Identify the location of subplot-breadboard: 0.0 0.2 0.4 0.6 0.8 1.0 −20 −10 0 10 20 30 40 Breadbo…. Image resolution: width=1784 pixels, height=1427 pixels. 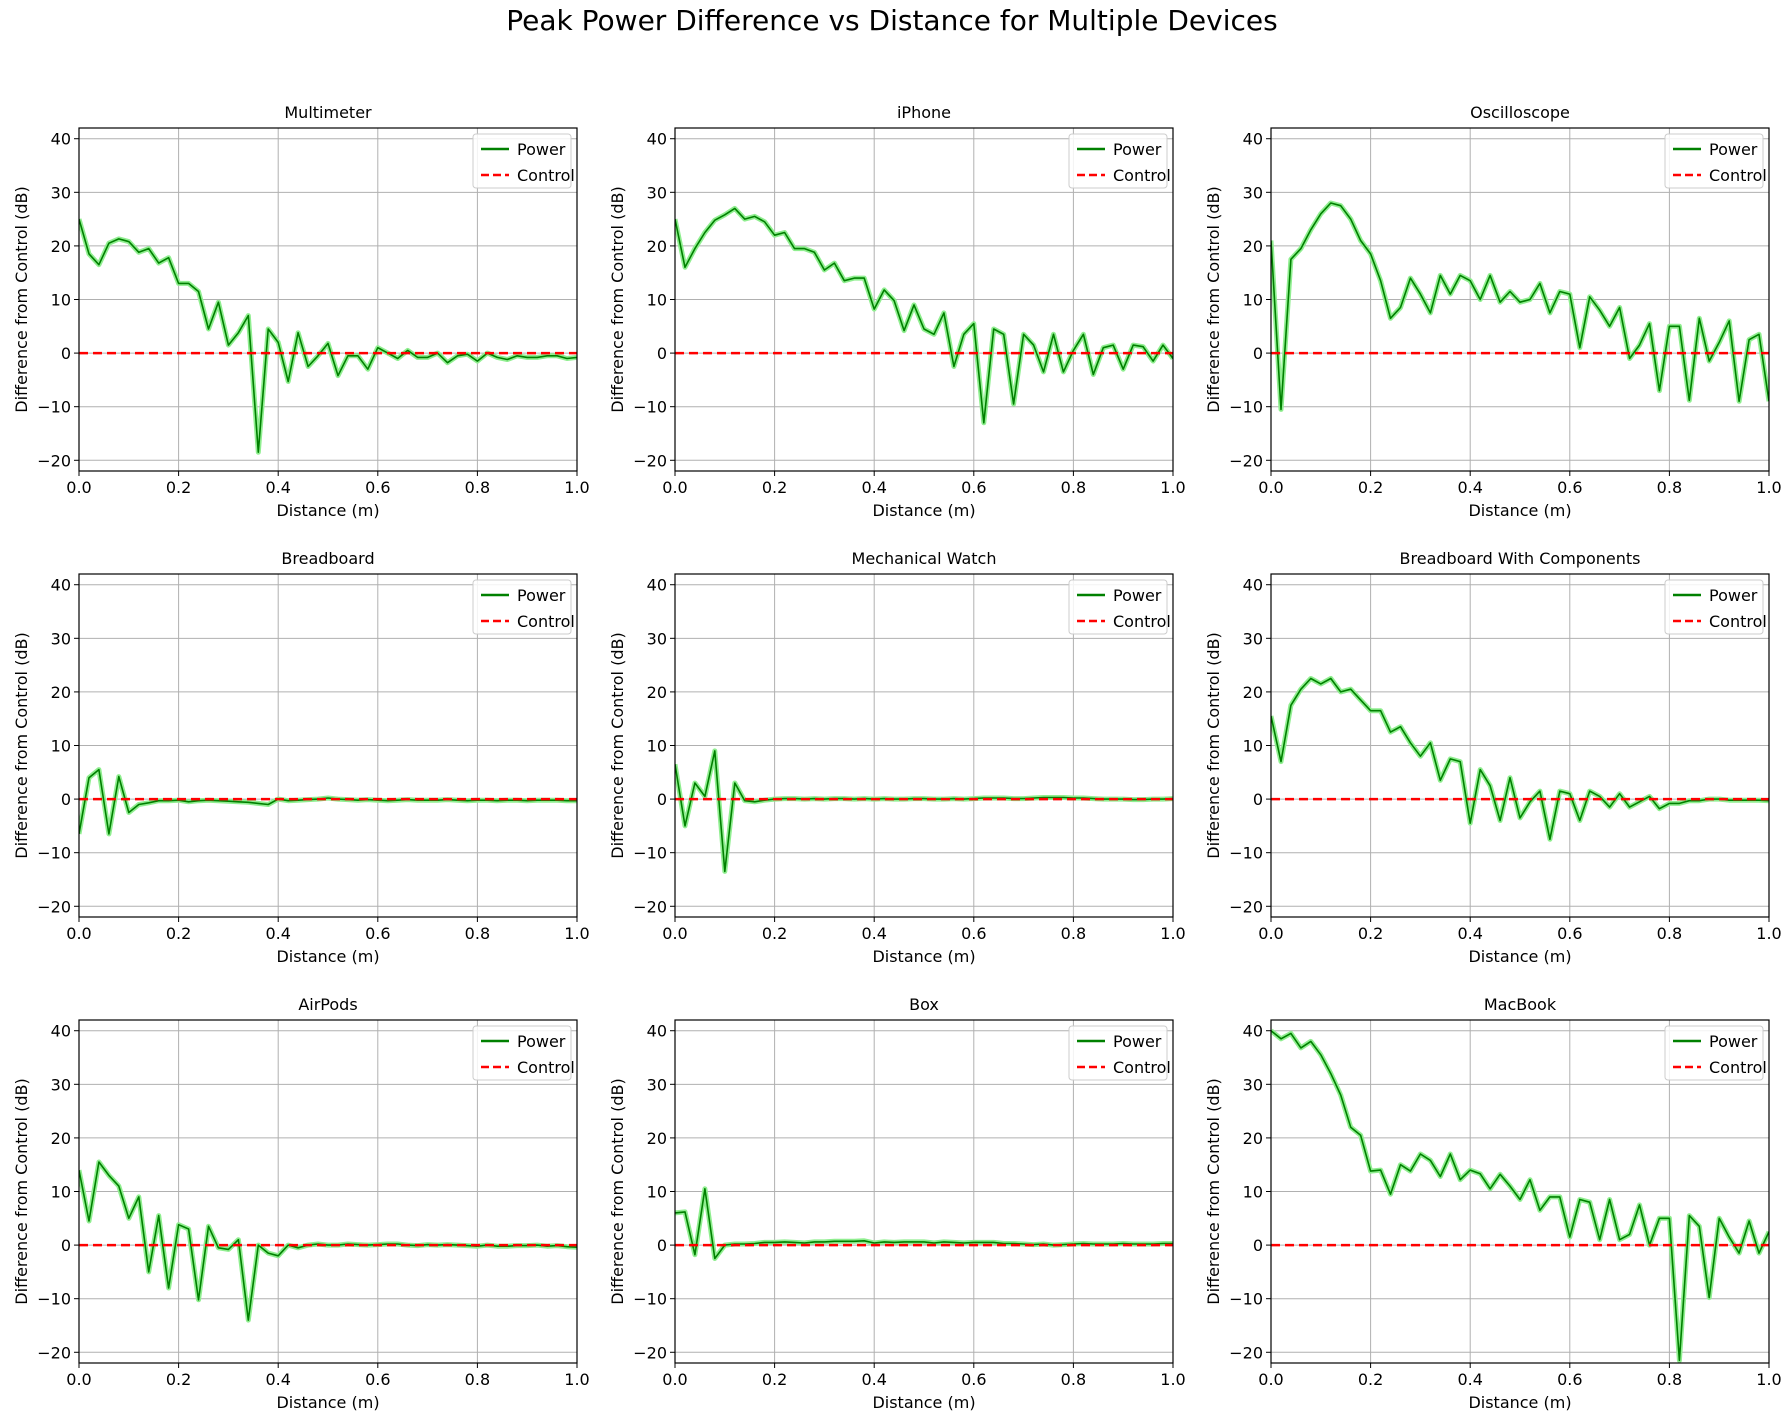
(301, 757).